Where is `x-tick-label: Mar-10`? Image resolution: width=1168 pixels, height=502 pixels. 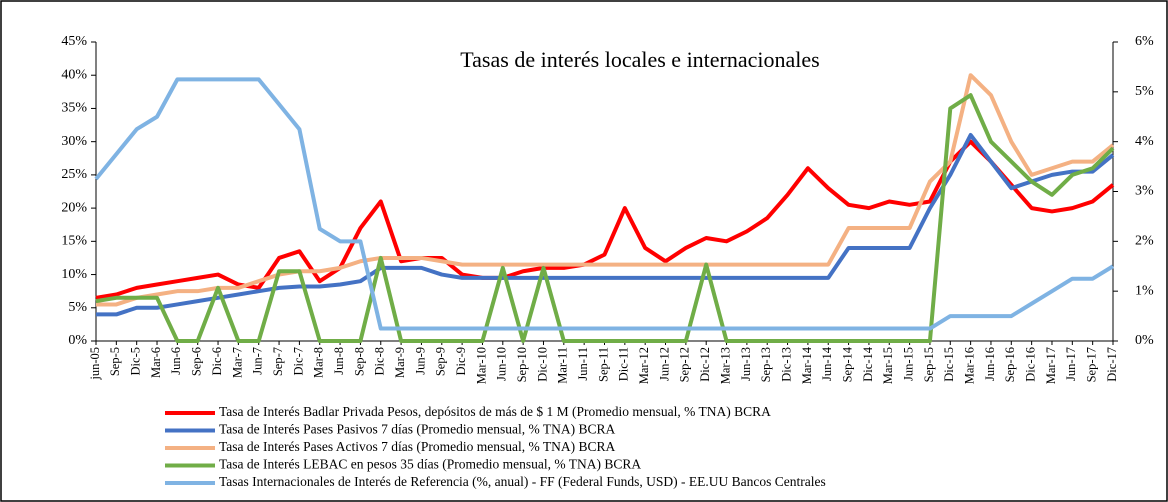
x-tick-label: Mar-10 is located at coordinates (481, 365).